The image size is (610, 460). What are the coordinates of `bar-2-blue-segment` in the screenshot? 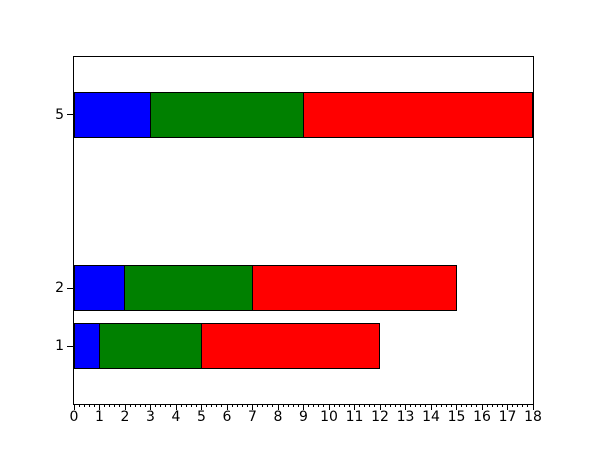 It's located at (99, 288).